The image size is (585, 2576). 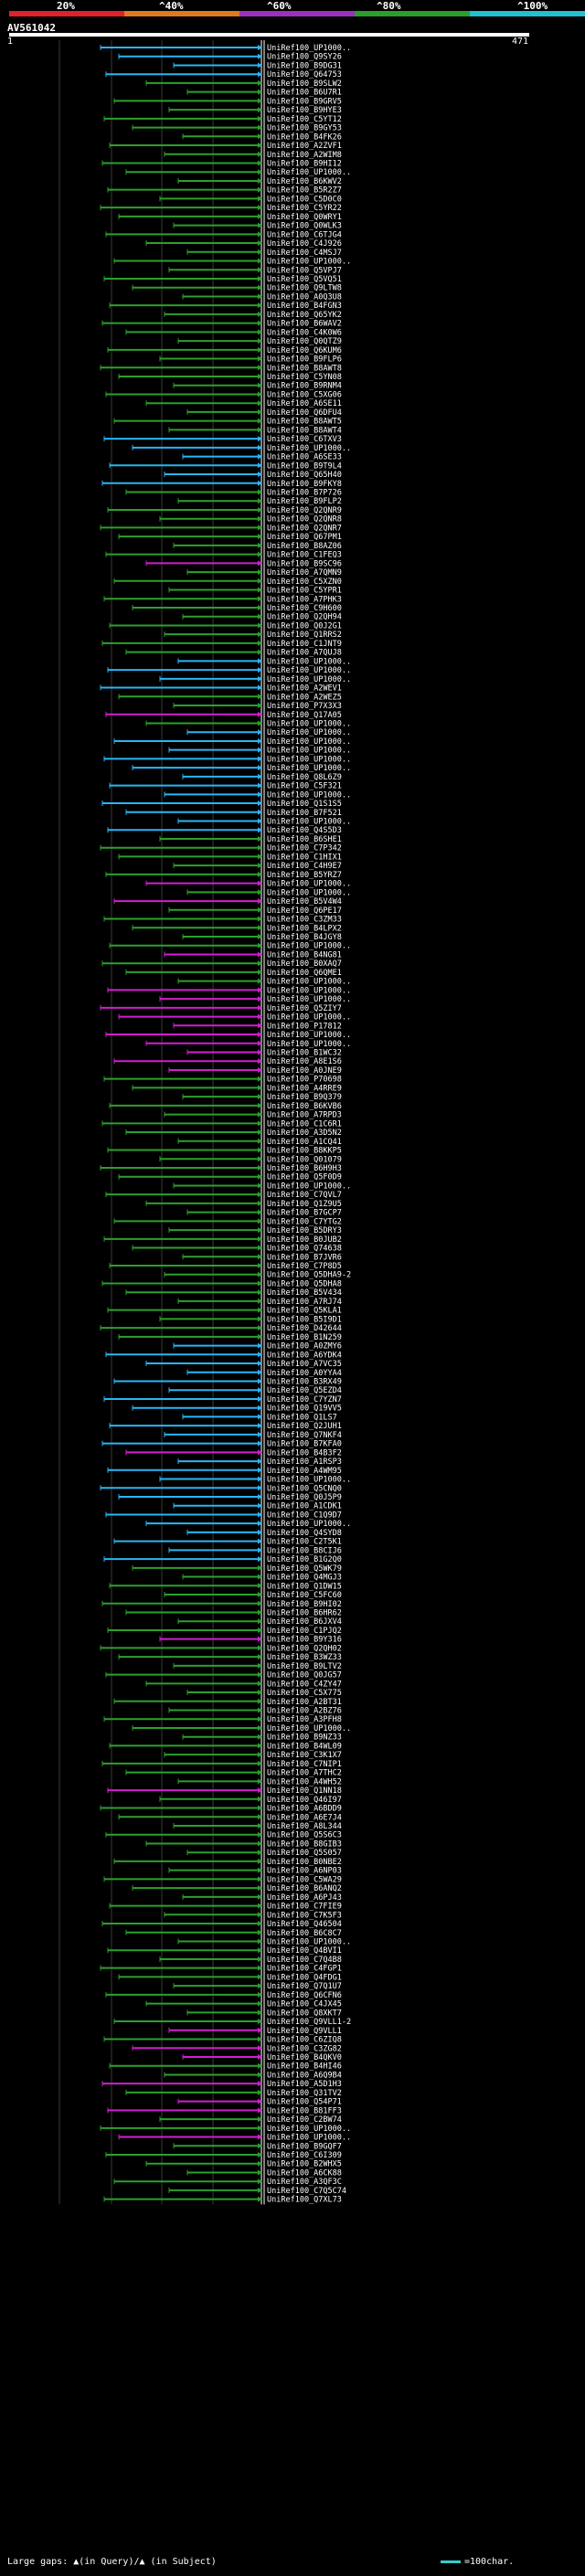 I want to click on hit-label: UniRef100_C5YT12, so click(x=304, y=119).